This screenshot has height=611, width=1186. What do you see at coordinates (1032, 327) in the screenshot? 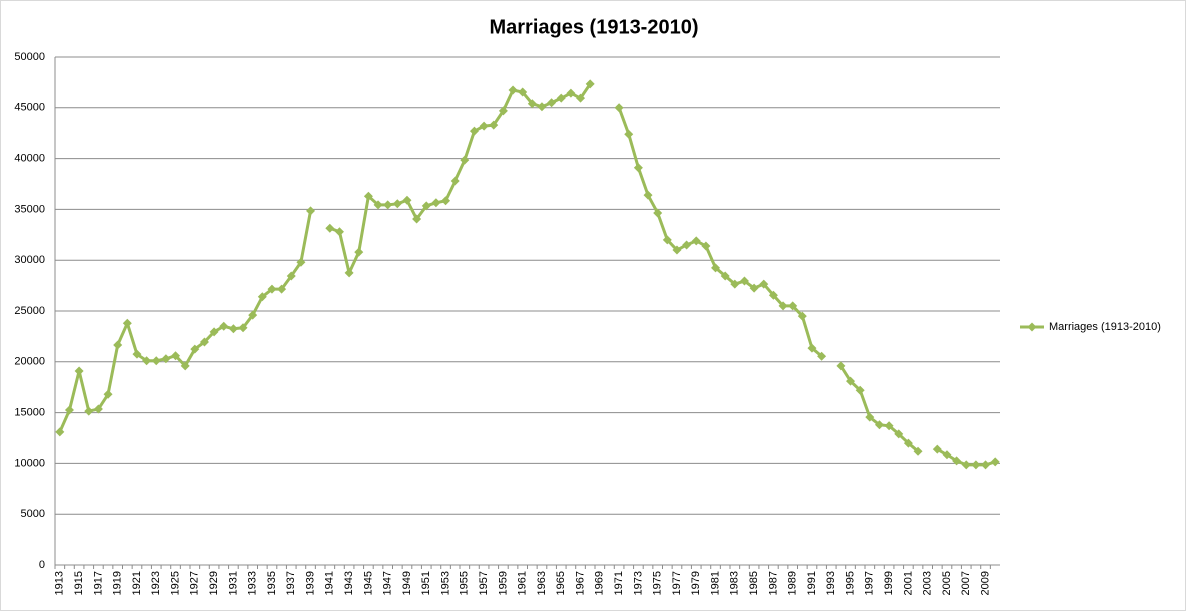
I see `legend-marker` at bounding box center [1032, 327].